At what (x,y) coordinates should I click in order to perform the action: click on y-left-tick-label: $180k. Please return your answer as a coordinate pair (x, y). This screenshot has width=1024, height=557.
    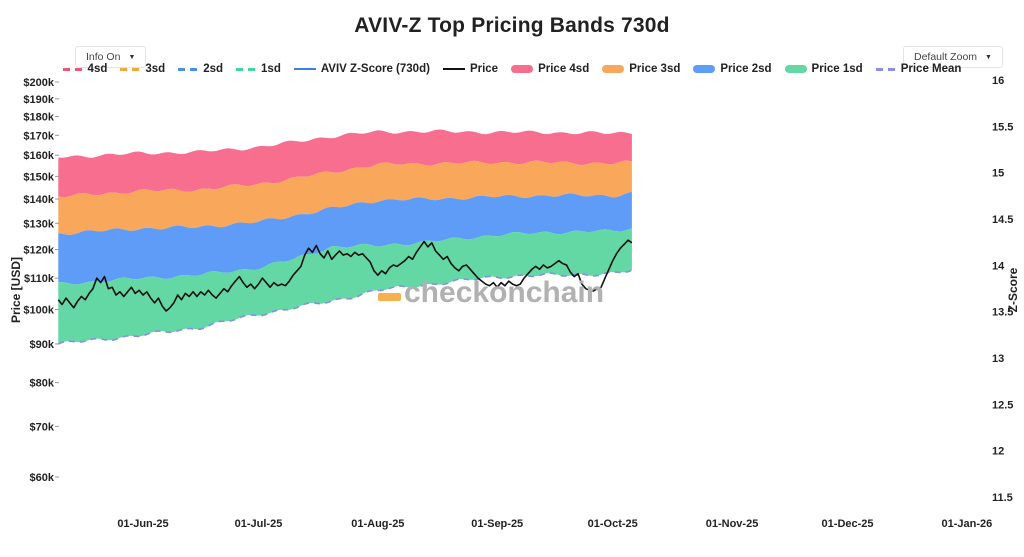
    Looking at the image, I should click on (38, 118).